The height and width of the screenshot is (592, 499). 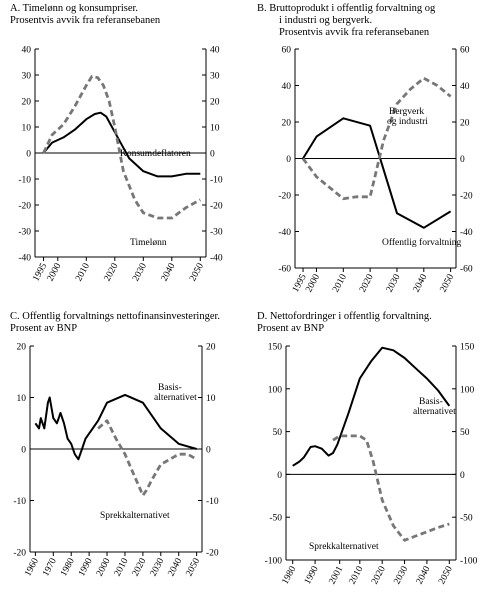 I want to click on y-tick-label-right: -30, so click(x=216, y=233).